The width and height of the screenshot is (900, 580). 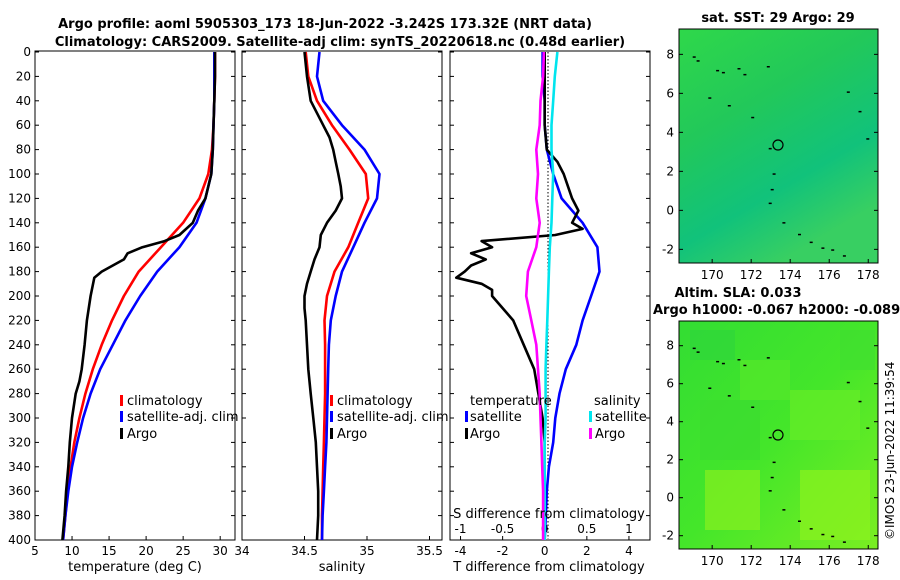 I want to click on salinity-legend: climatology satellite-adj. clim Argo, so click(x=389, y=418).